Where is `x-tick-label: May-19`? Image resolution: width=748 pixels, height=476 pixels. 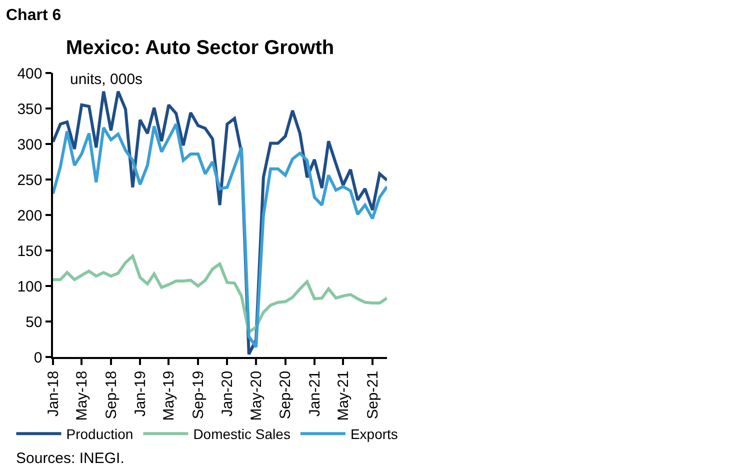 x-tick-label: May-19 is located at coordinates (169, 395).